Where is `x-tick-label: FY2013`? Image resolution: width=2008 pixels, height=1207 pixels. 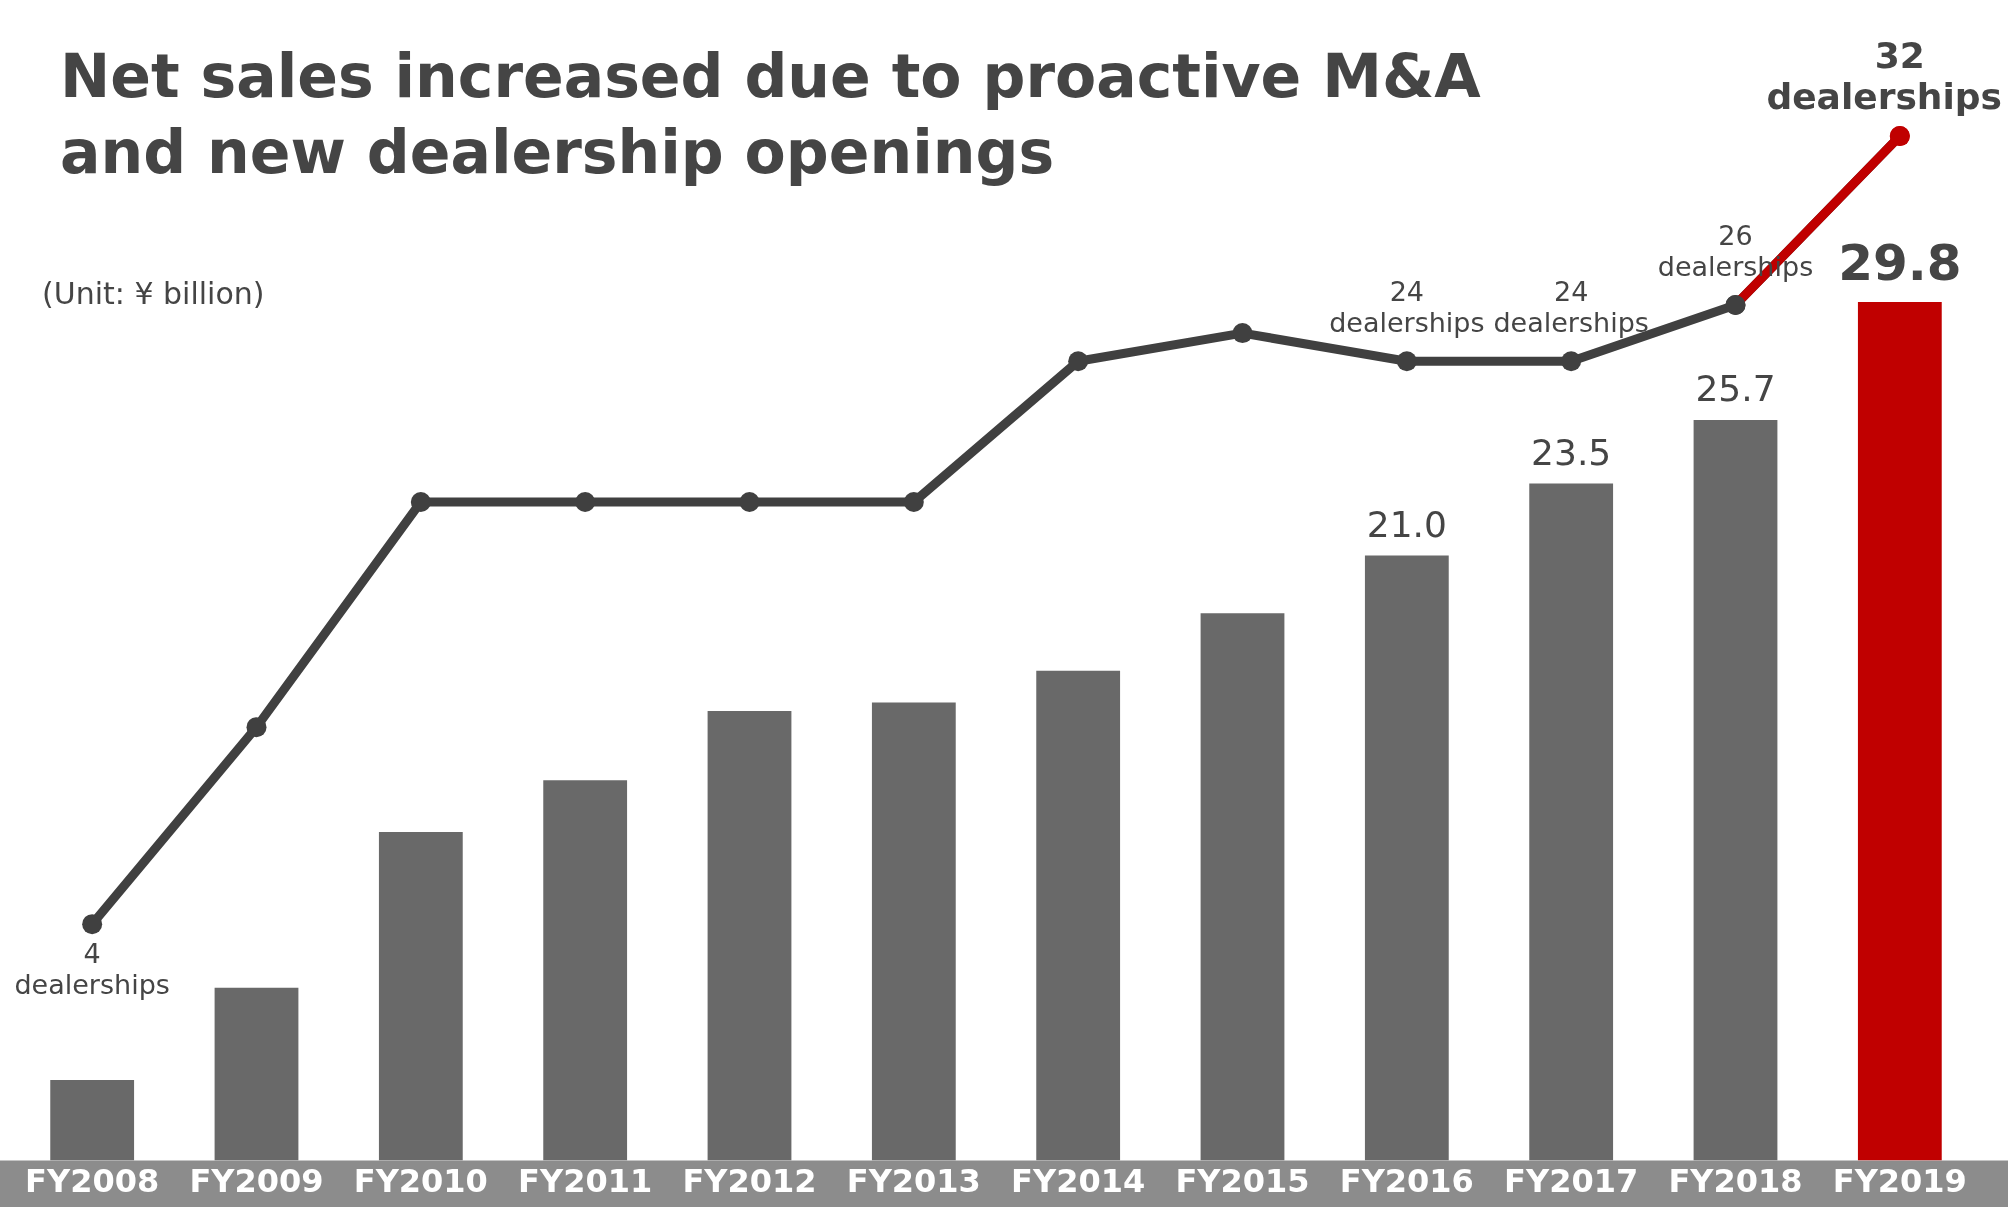
x-tick-label: FY2013 is located at coordinates (913, 1181).